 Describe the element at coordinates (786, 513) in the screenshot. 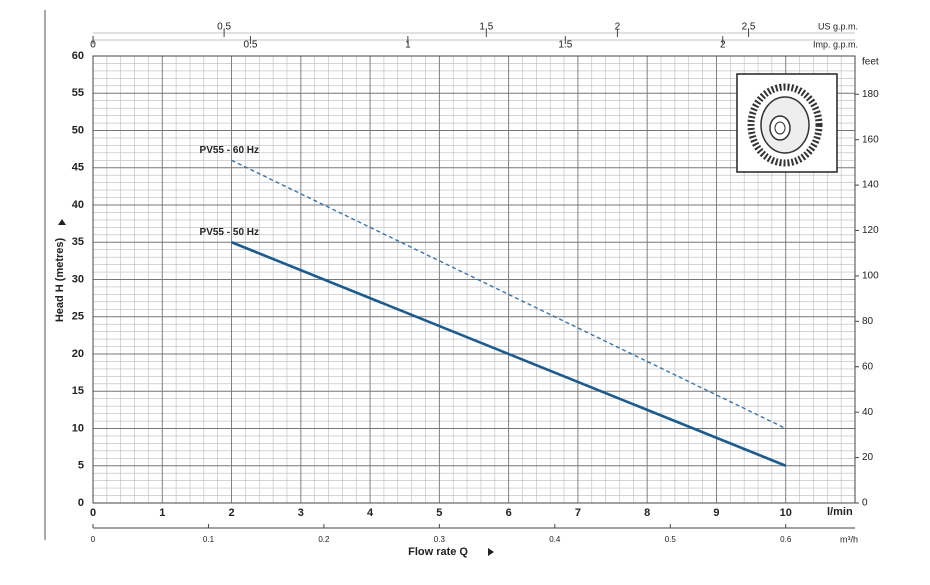

I see `x-tick-label: 10` at that location.